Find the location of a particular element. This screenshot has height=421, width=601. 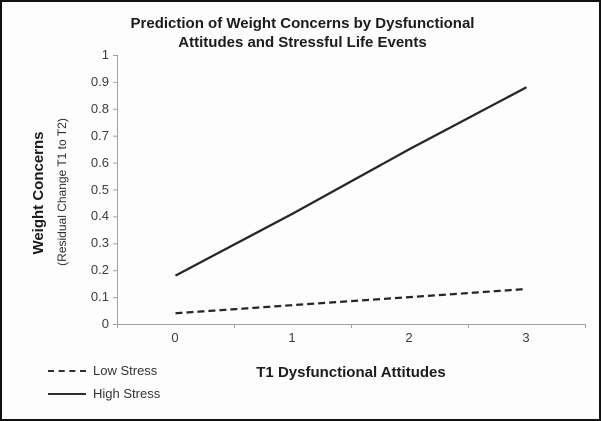

y-tick-0.6: 0.6 is located at coordinates (99, 162).